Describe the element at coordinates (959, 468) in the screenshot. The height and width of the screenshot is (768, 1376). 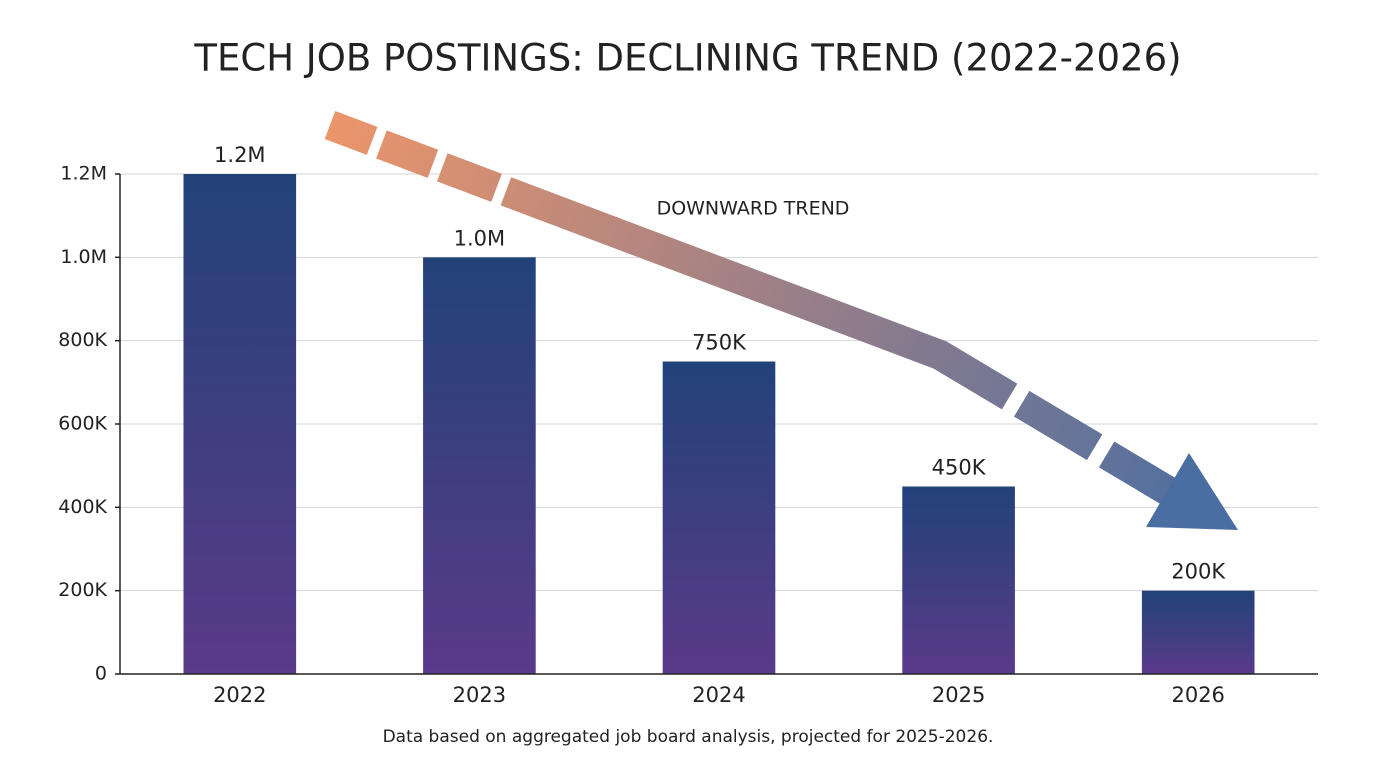
I see `value-label: 450K` at that location.